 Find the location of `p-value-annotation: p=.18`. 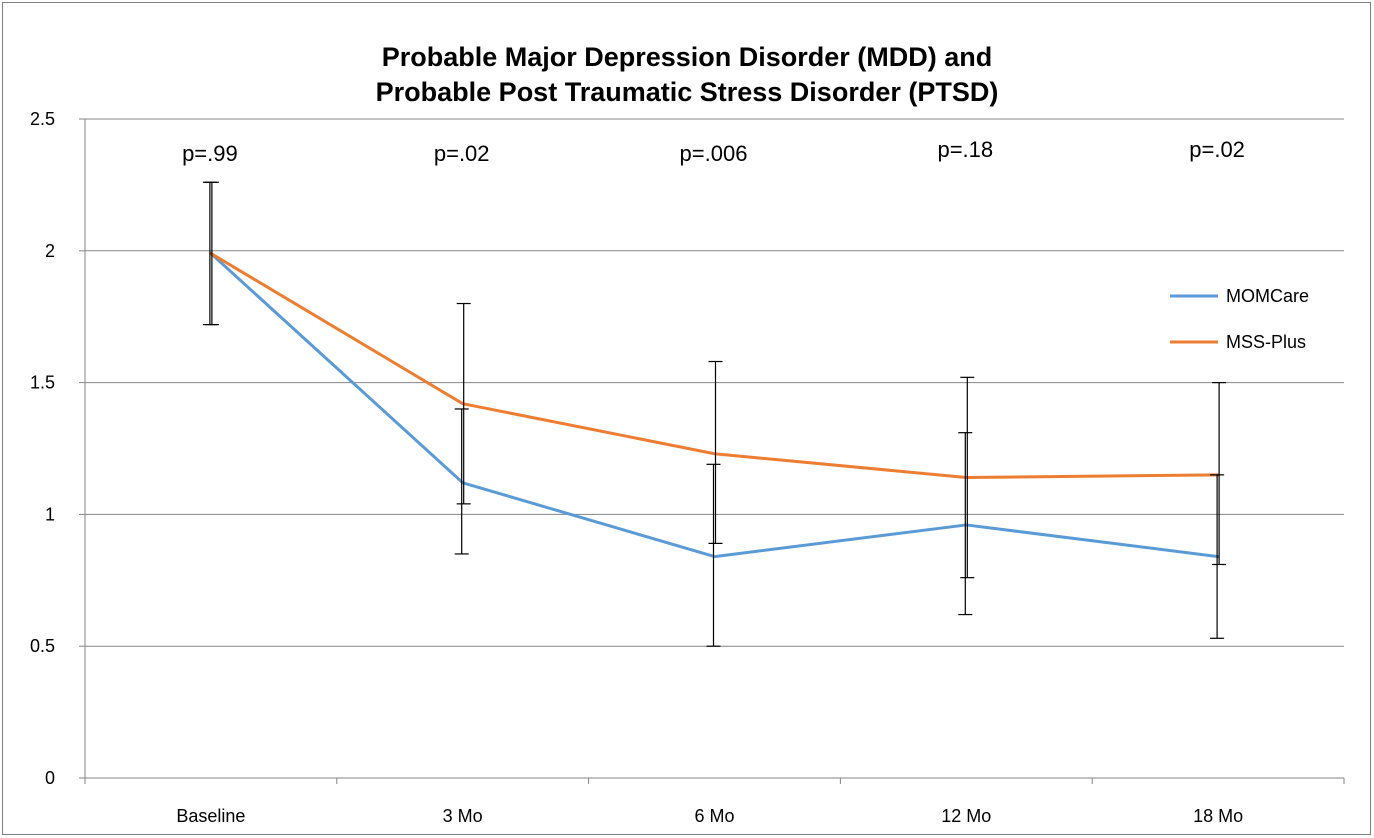

p-value-annotation: p=.18 is located at coordinates (965, 149).